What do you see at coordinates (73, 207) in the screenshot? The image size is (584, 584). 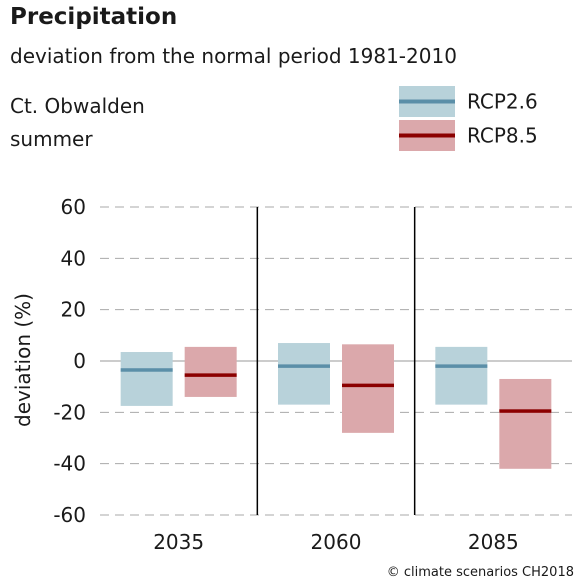 I see `y-tick-label: 60` at bounding box center [73, 207].